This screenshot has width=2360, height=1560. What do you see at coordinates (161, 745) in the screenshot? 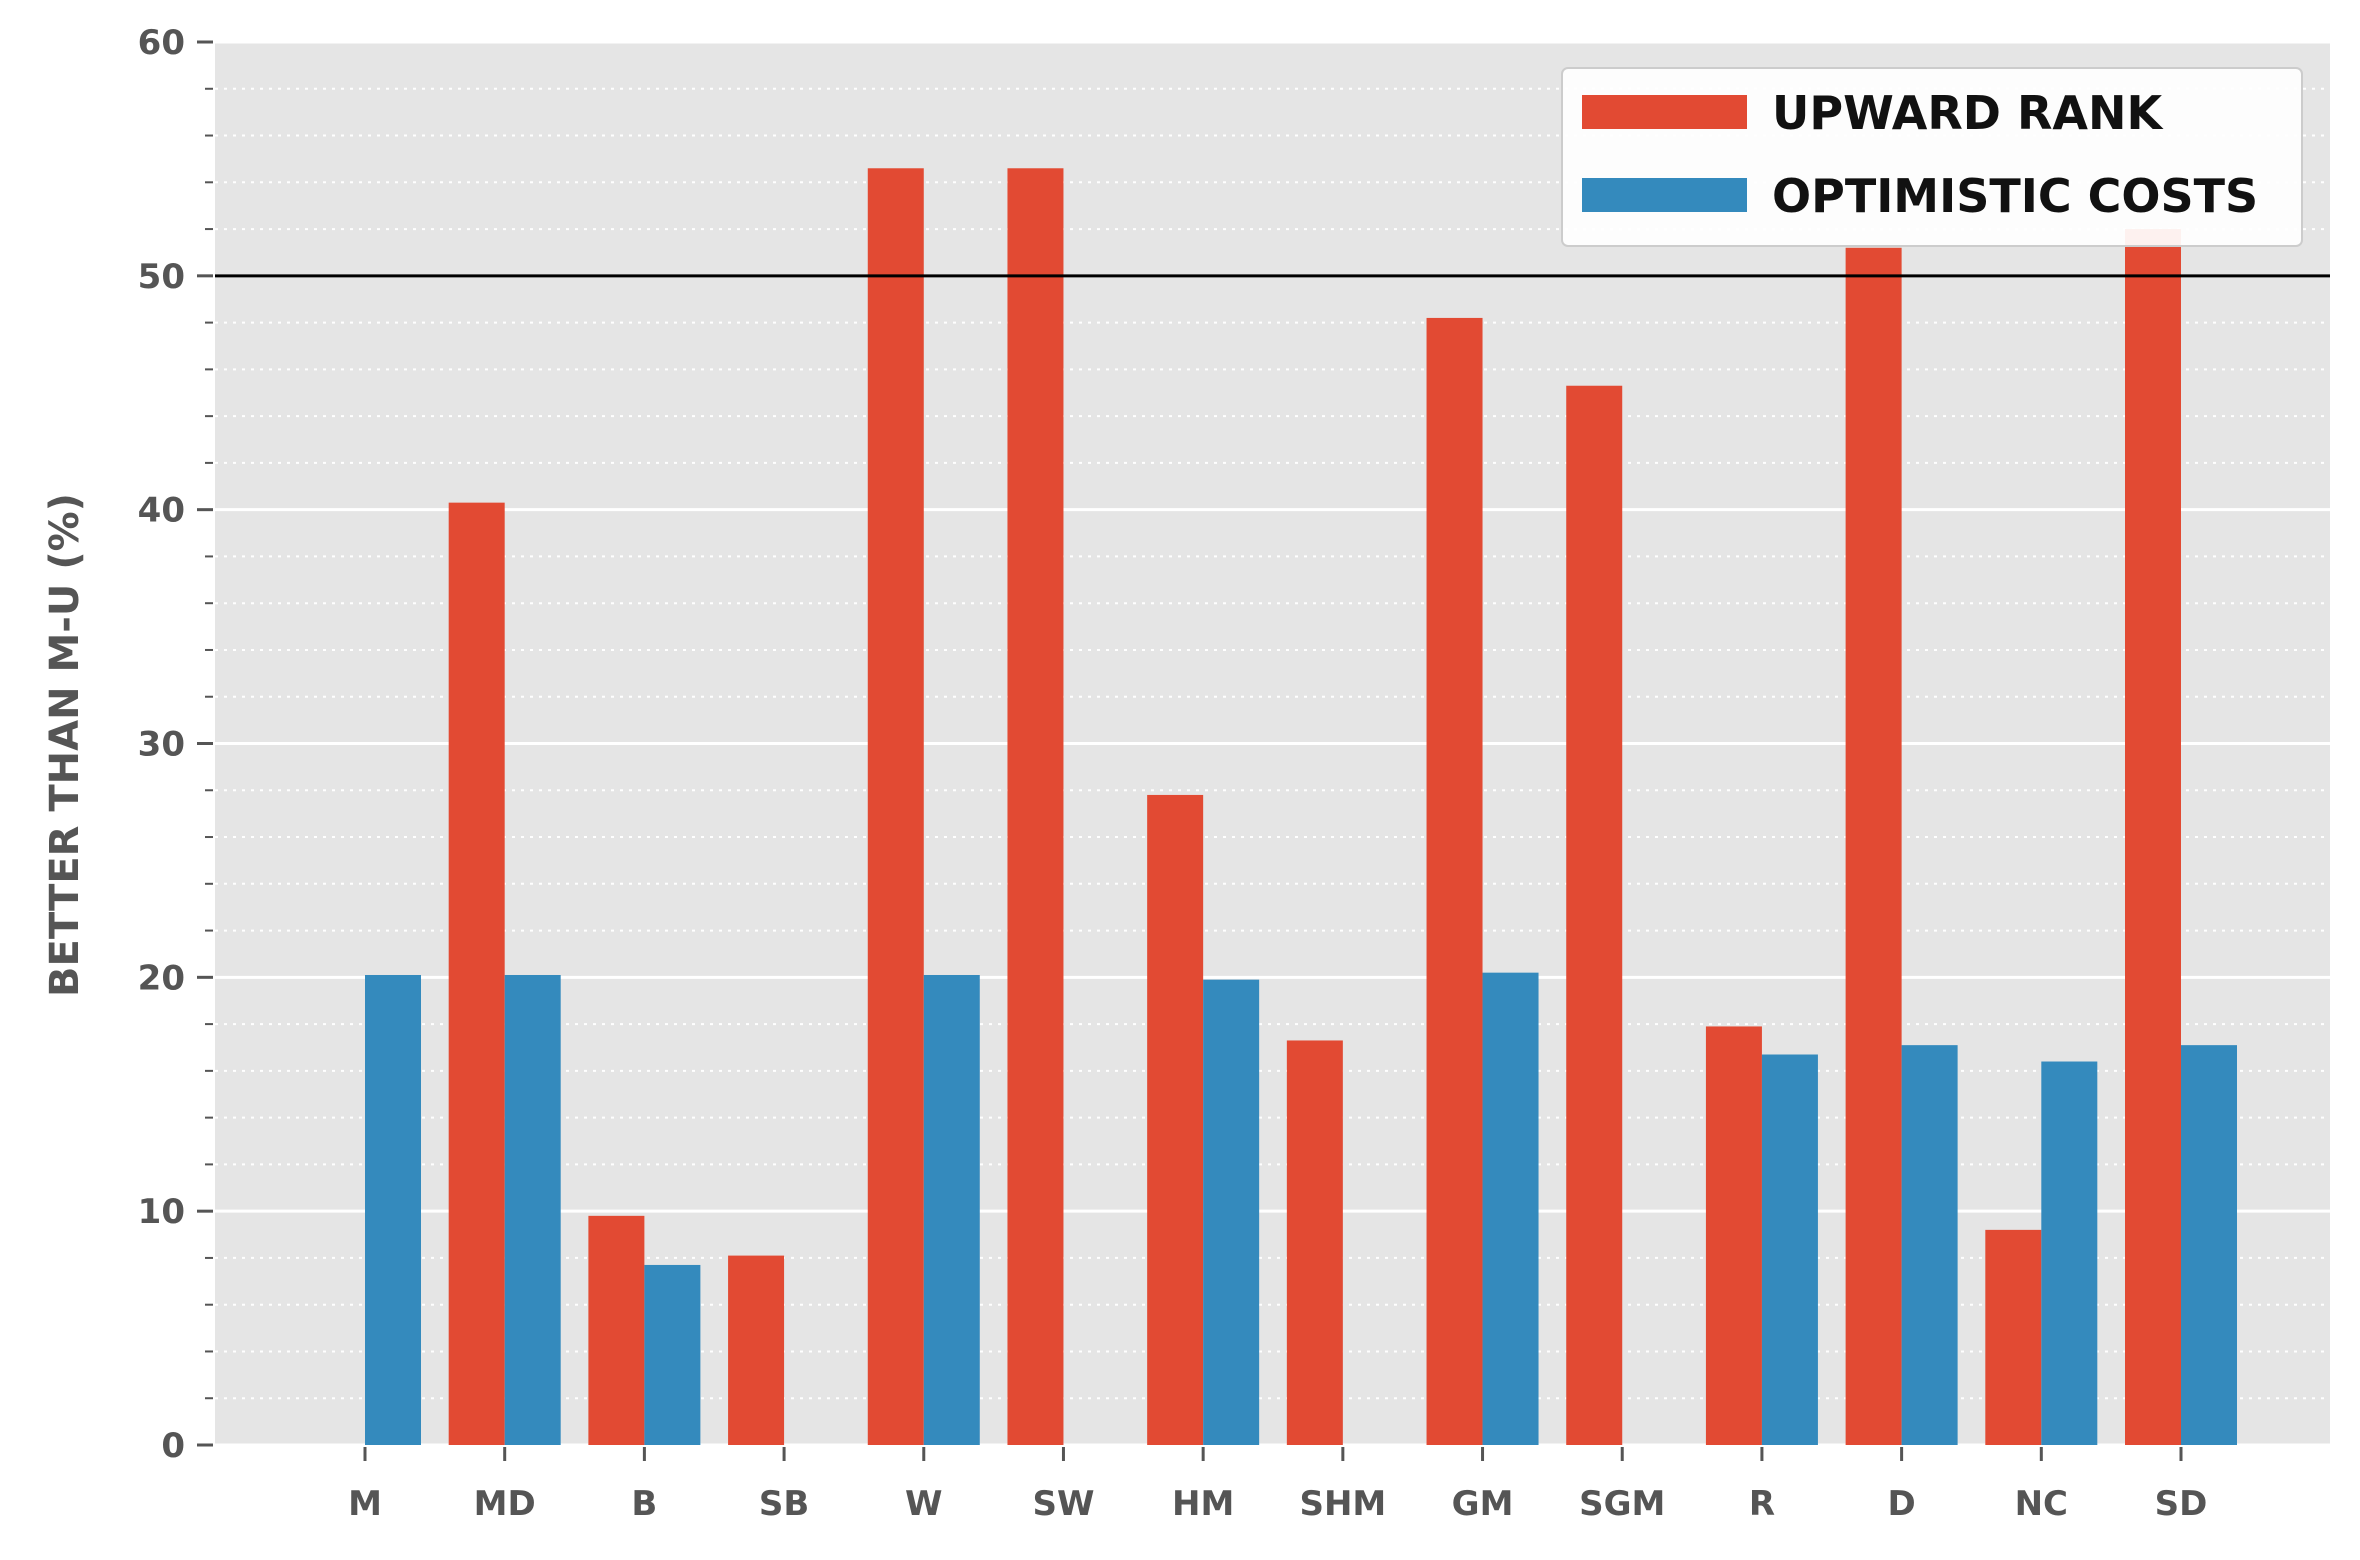
I see `y-tick-label: 30` at bounding box center [161, 745].